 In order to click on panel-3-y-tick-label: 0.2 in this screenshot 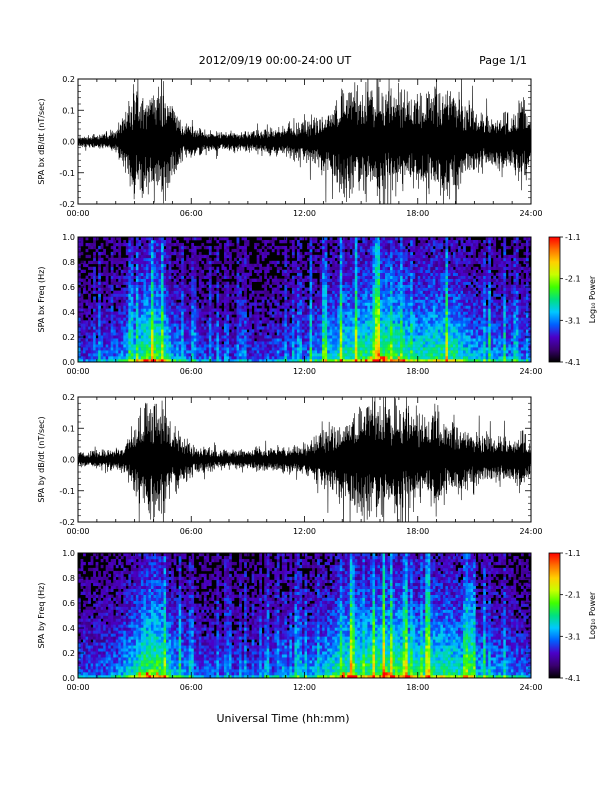, I will do `click(68, 397)`.